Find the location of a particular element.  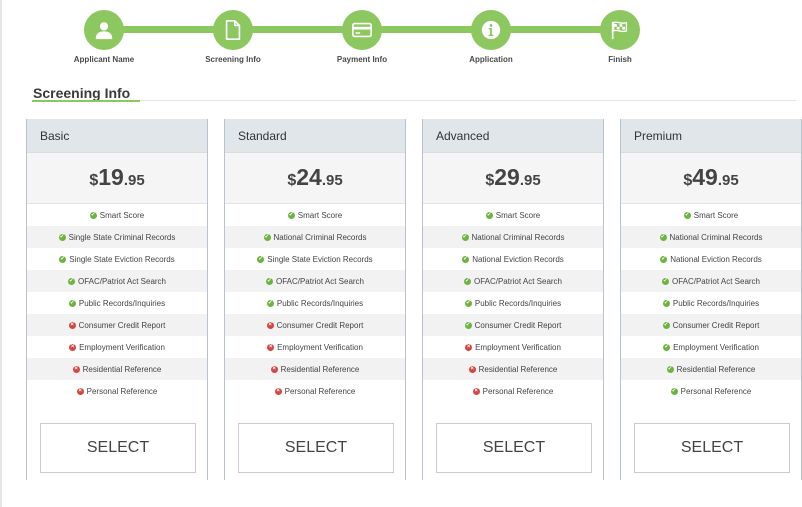

step-payment-info: Payment Info is located at coordinates (362, 37).